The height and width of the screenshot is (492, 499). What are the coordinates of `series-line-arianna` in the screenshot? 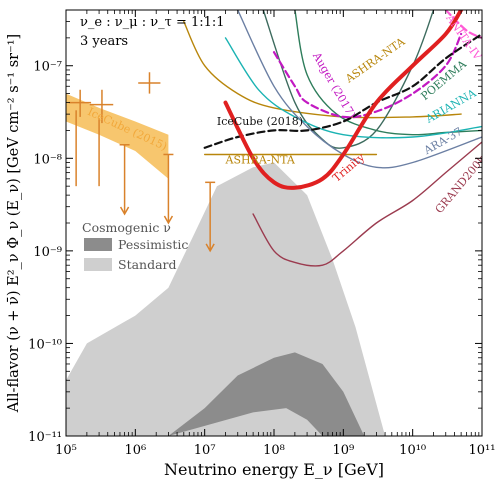 It's located at (353, 88).